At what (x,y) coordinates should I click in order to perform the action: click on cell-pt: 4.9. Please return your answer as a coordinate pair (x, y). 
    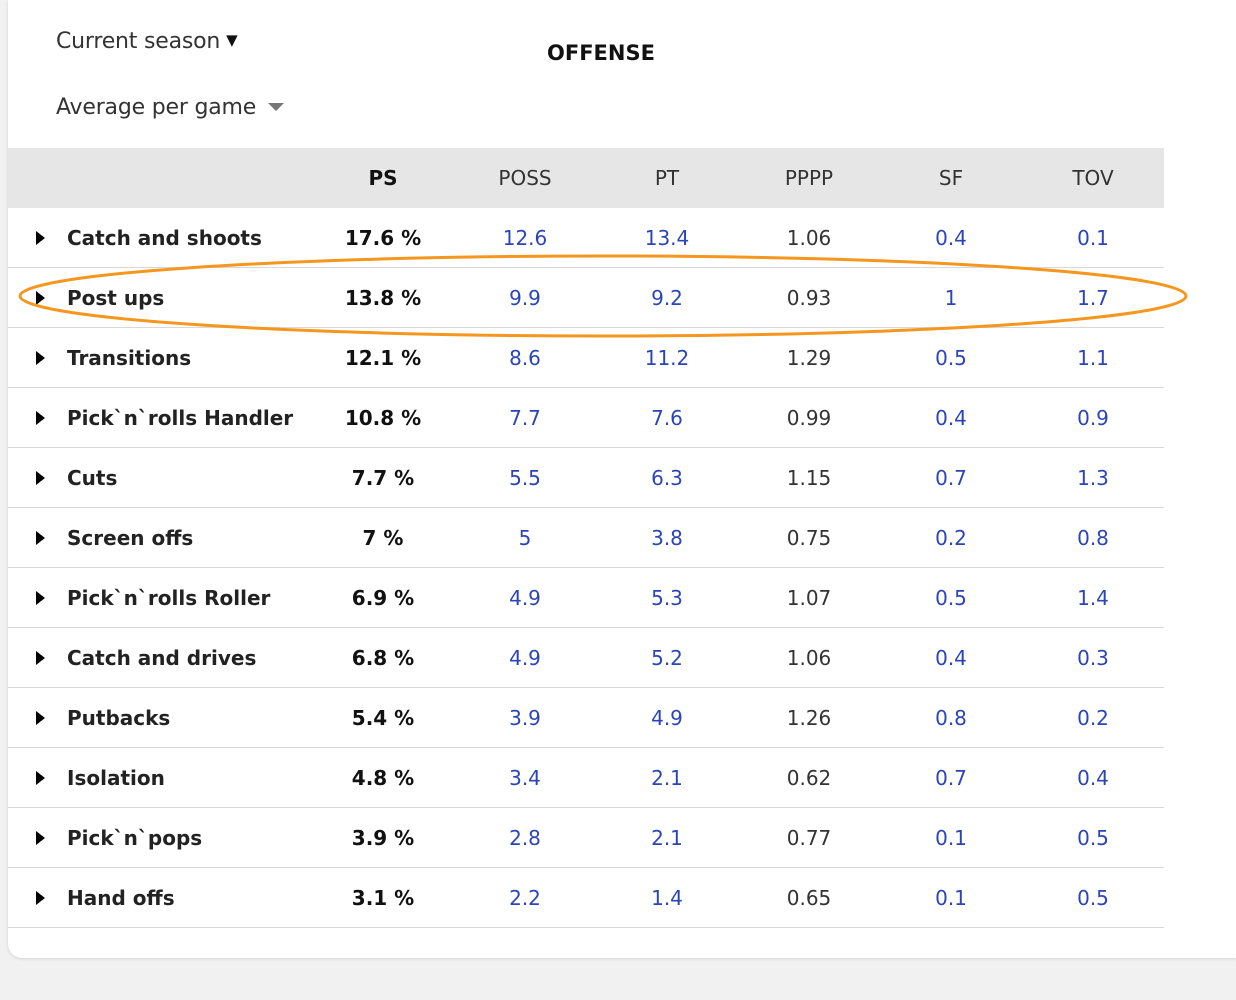
    Looking at the image, I should click on (667, 717).